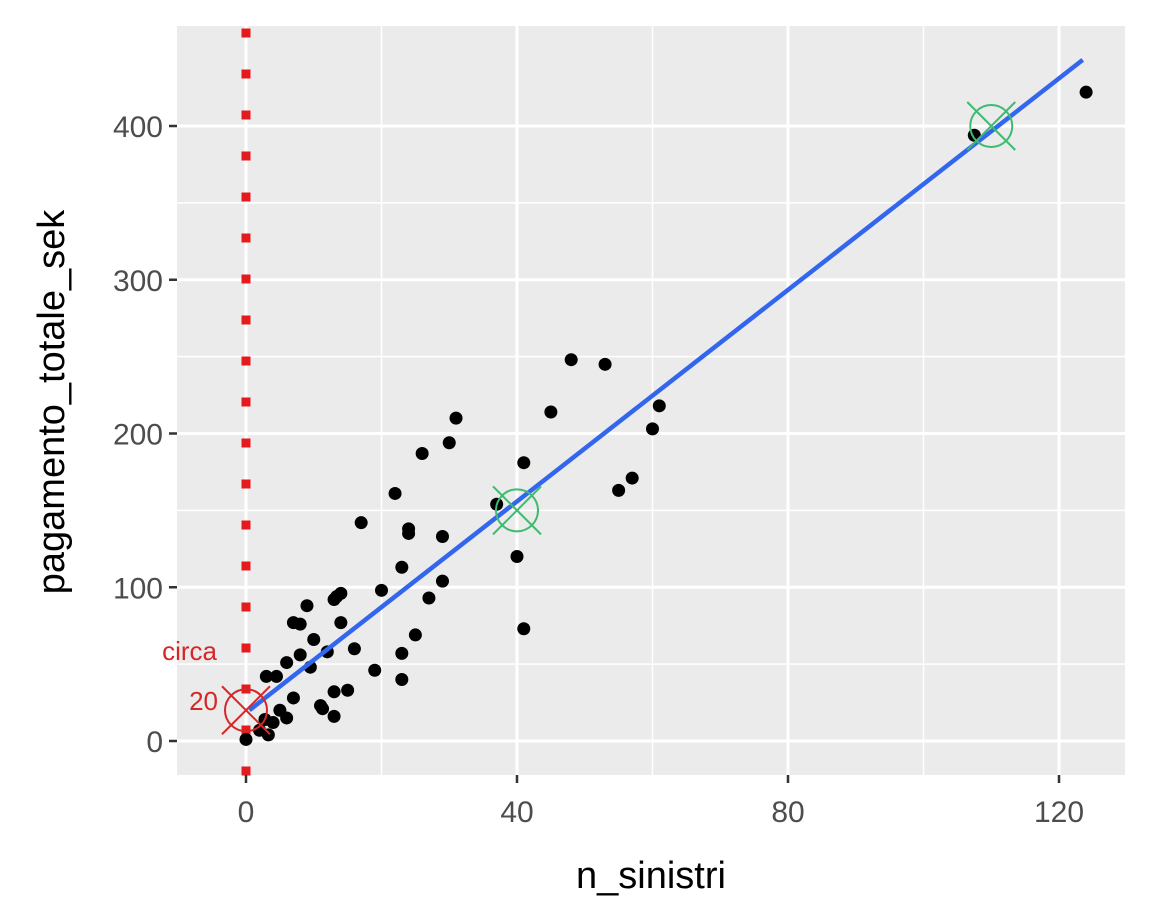 The width and height of the screenshot is (1152, 922). I want to click on annotations: circa 20, so click(190, 676).